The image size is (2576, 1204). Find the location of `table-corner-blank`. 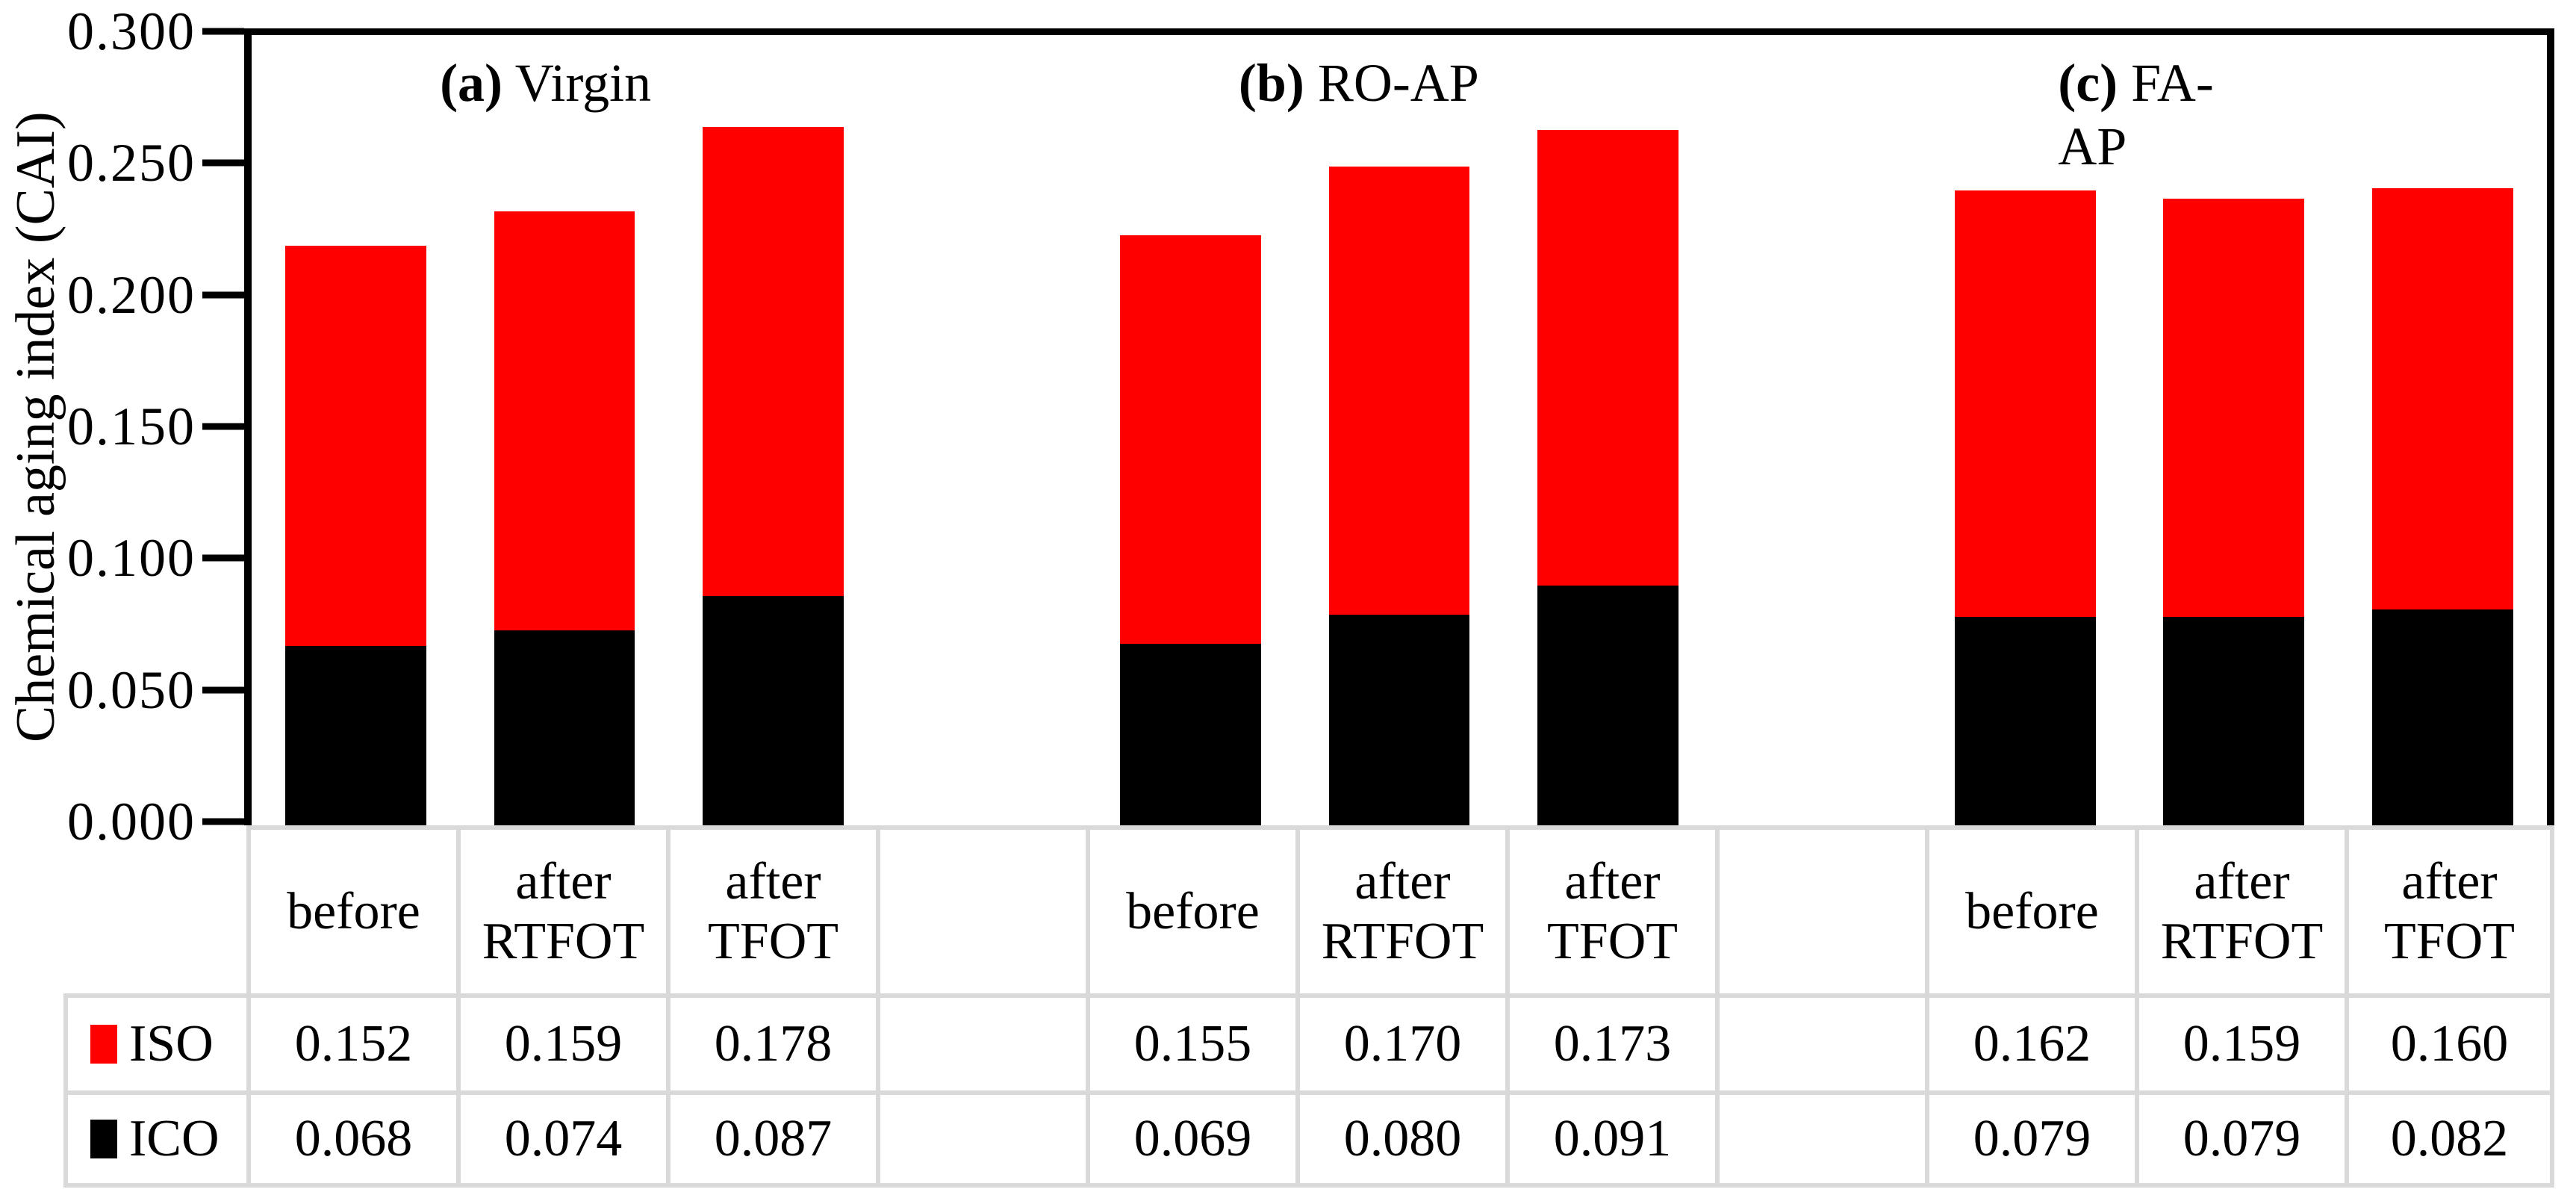

table-corner-blank is located at coordinates (154, 909).